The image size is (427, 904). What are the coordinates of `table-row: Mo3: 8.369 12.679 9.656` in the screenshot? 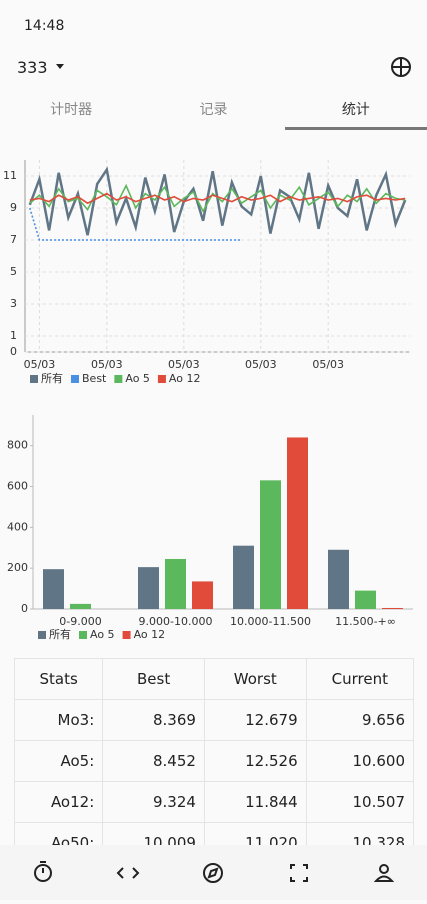 It's located at (214, 720).